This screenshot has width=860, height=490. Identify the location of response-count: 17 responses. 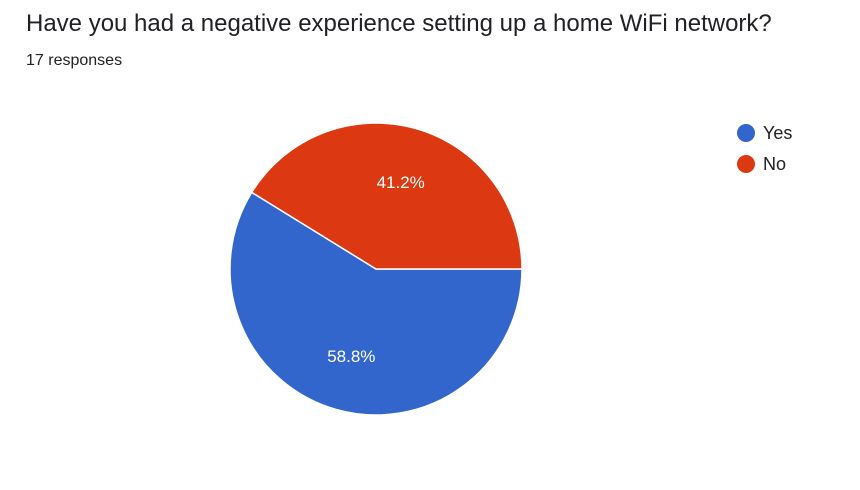
(74, 60).